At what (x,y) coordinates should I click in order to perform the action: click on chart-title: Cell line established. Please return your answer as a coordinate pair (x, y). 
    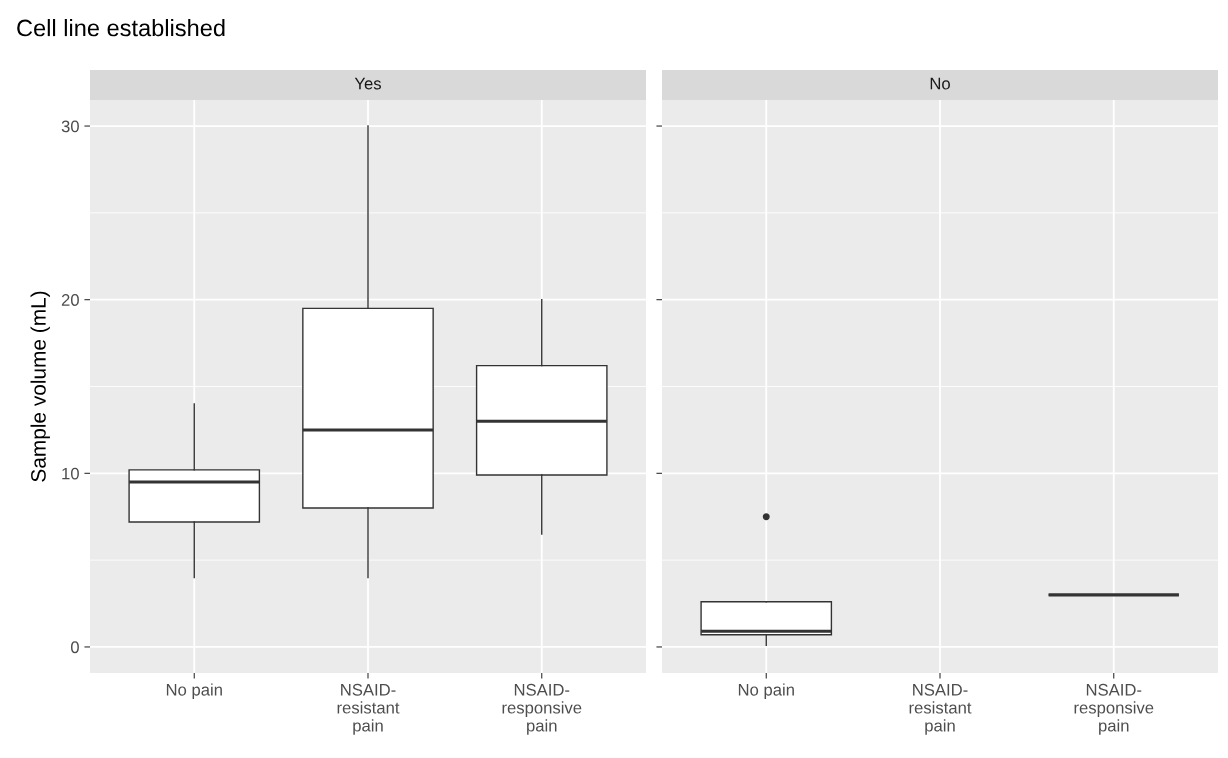
    Looking at the image, I should click on (121, 28).